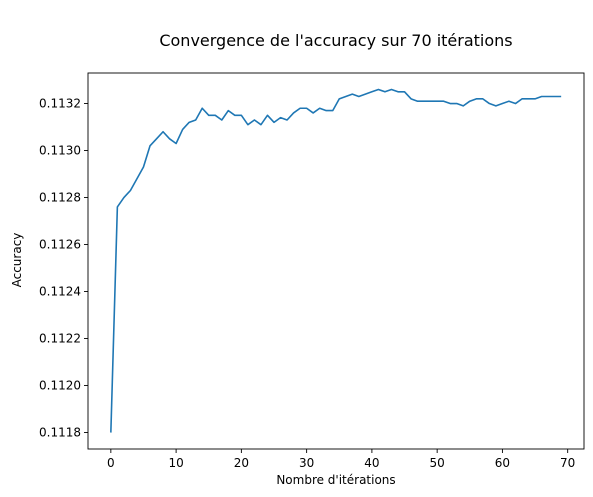  What do you see at coordinates (306, 463) in the screenshot?
I see `x-tick-label: 30` at bounding box center [306, 463].